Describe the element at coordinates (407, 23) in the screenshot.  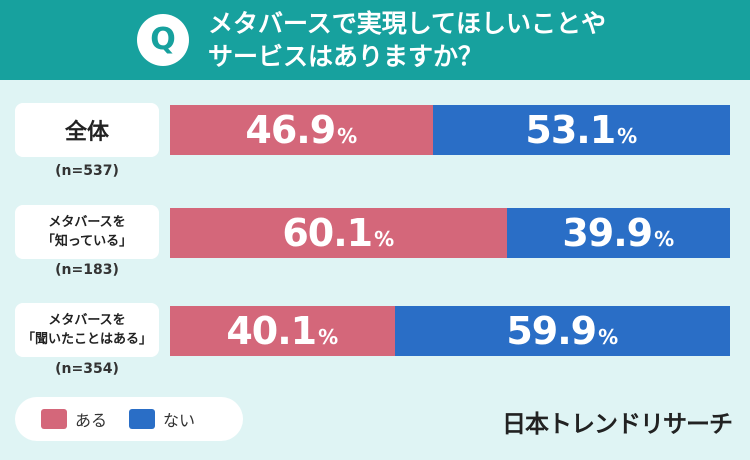
I see `question-title-line1: メタバースで実現してほしいことや` at that location.